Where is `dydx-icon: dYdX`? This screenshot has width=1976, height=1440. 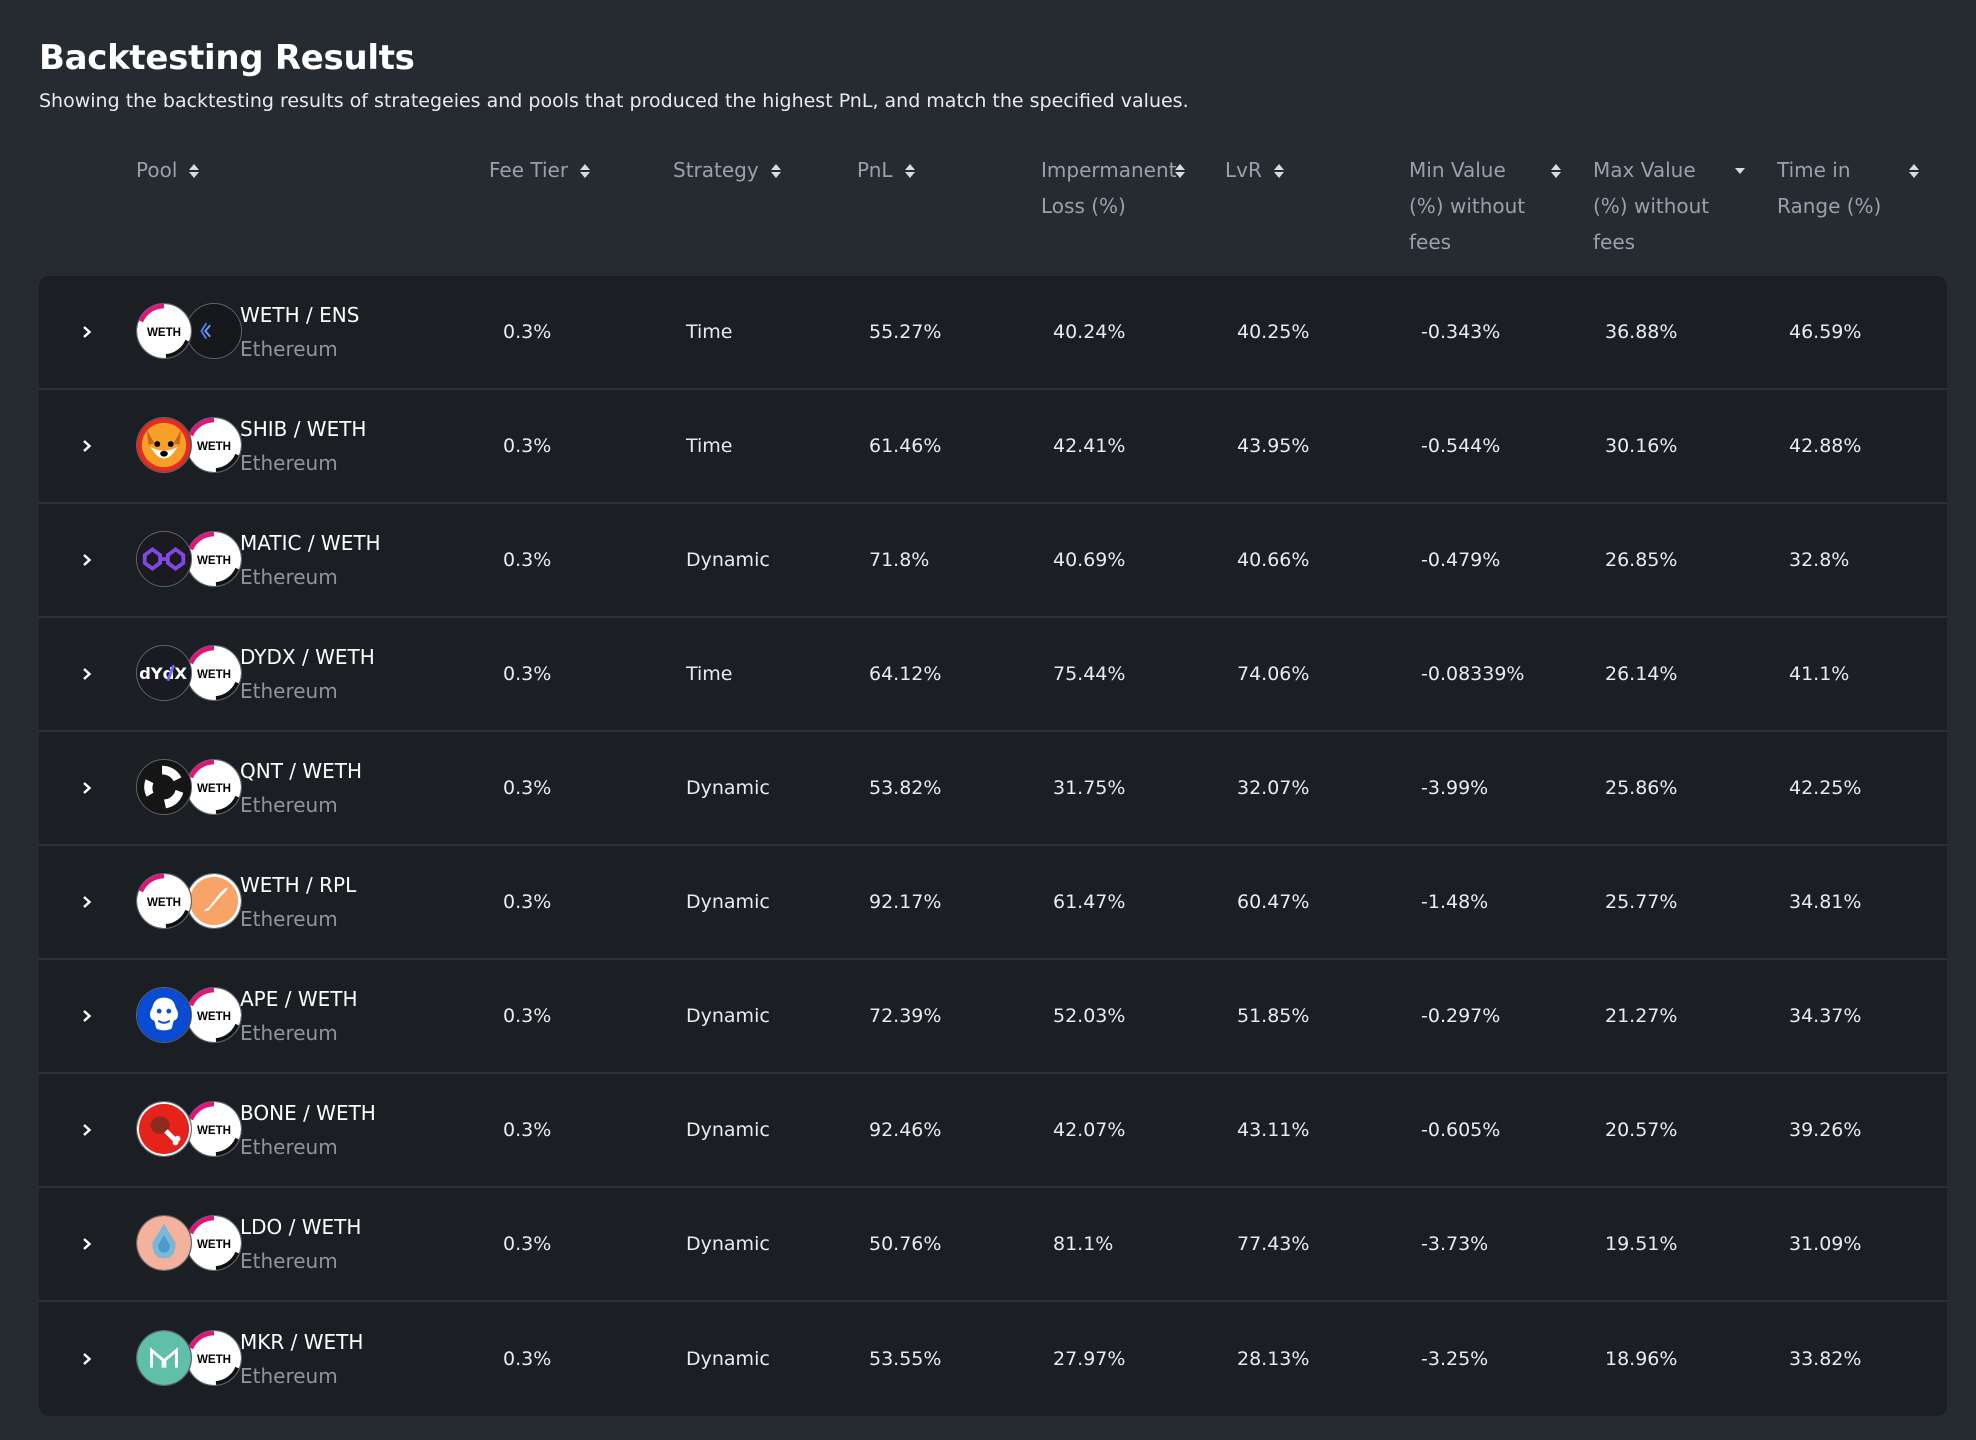
dydx-icon: dYdX is located at coordinates (164, 673).